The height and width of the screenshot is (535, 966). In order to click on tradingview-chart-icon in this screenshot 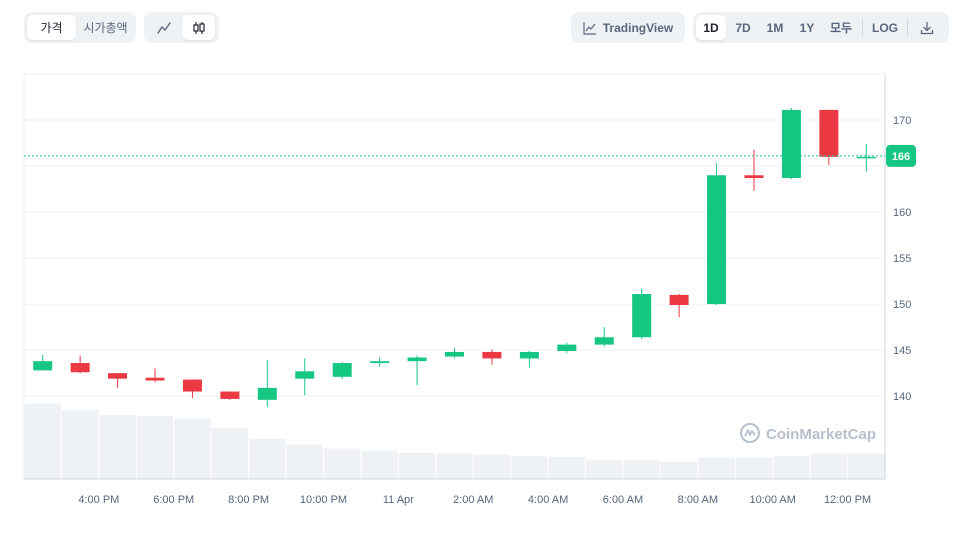, I will do `click(589, 28)`.